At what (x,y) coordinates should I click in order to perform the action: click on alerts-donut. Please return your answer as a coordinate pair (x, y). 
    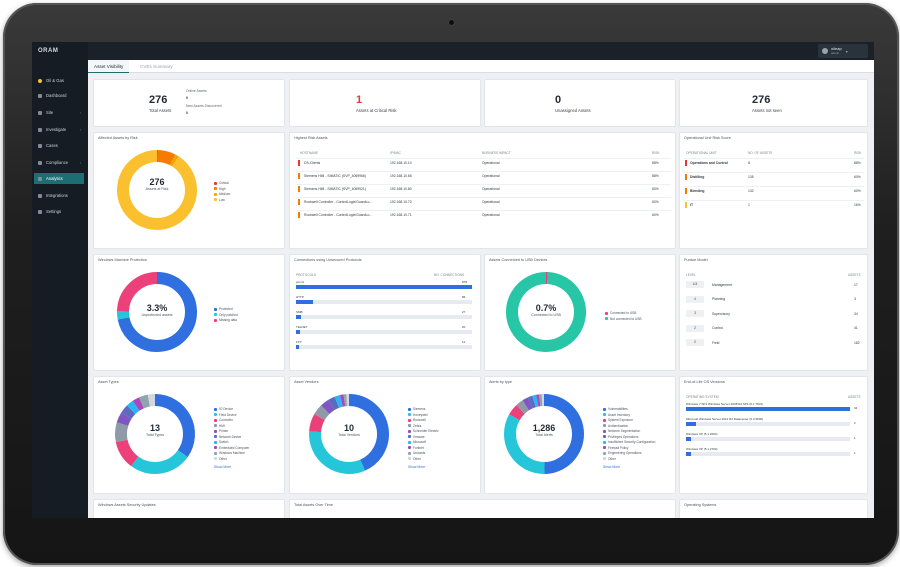
    Looking at the image, I should click on (544, 434).